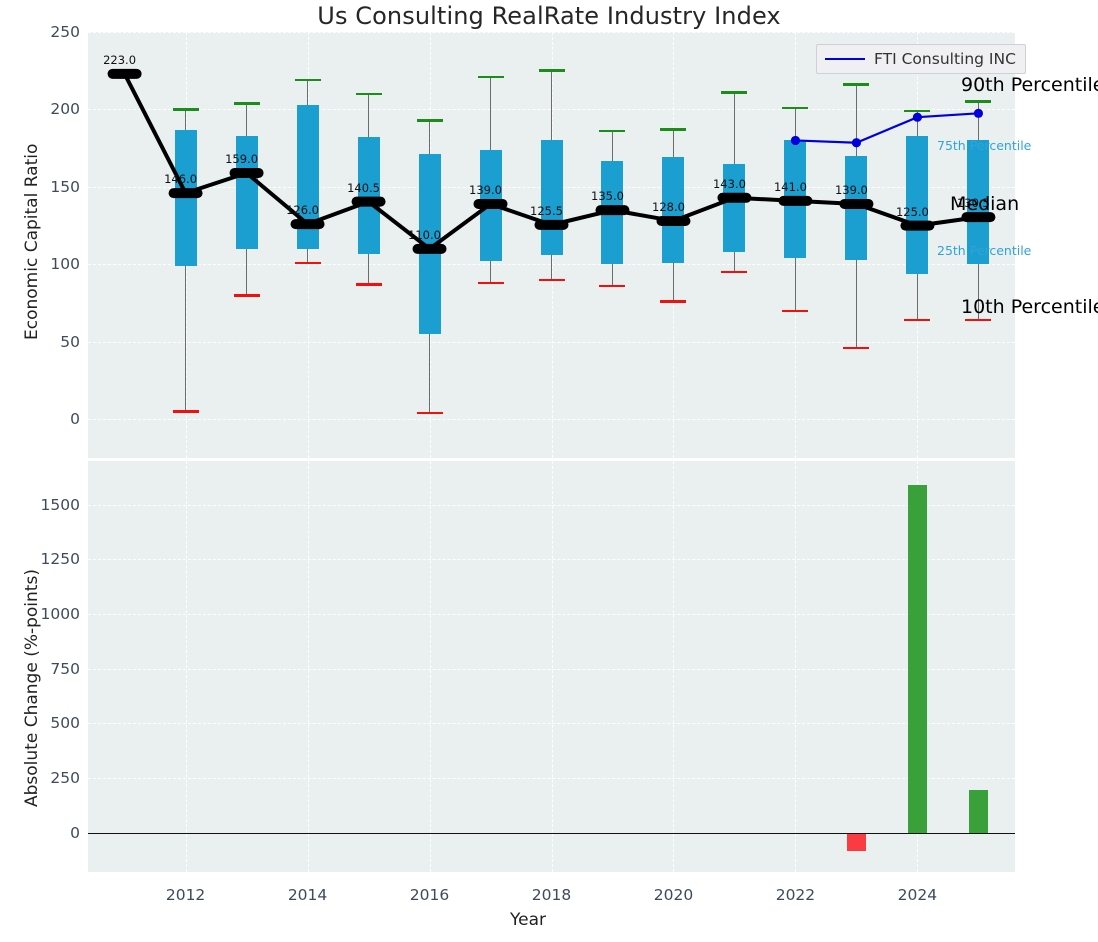 This screenshot has height=942, width=1098. Describe the element at coordinates (303, 210) in the screenshot. I see `median-value-label: 126.0` at that location.